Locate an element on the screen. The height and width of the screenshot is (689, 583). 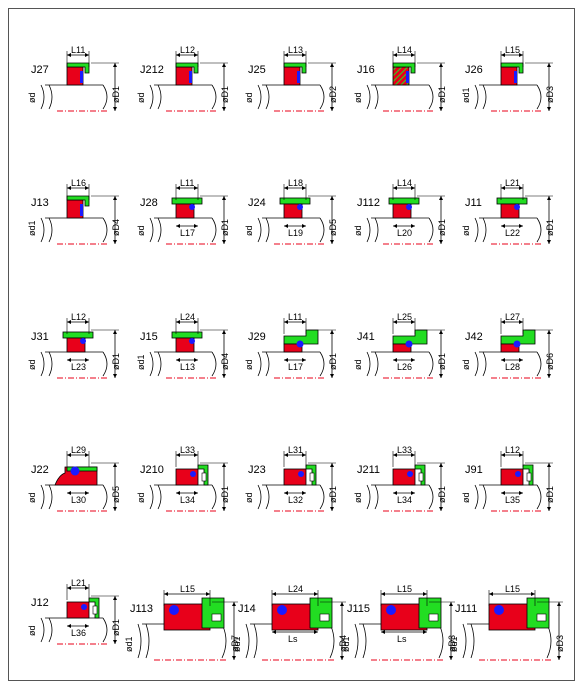
dim-top: L33 is located at coordinates (187, 450).